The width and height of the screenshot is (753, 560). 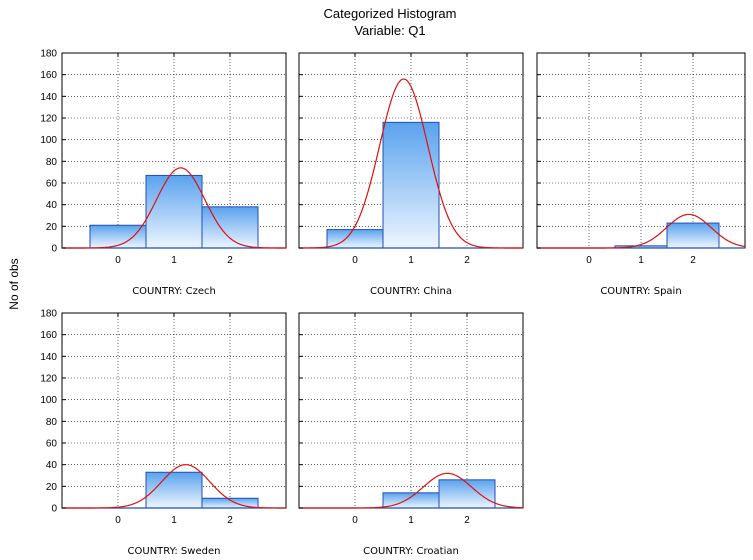 What do you see at coordinates (411, 434) in the screenshot?
I see `panel-4: 0 1 2 COUNTRY: Croatian` at bounding box center [411, 434].